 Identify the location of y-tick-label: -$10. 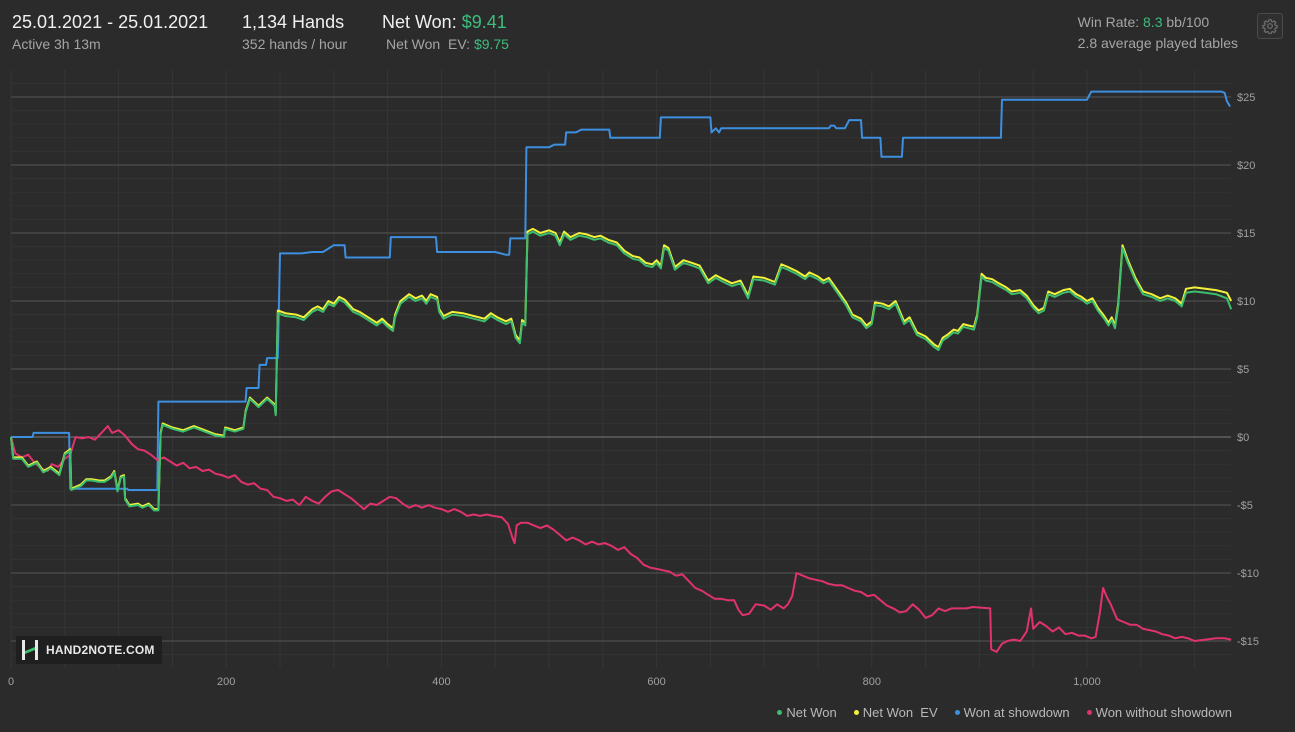
(1248, 574).